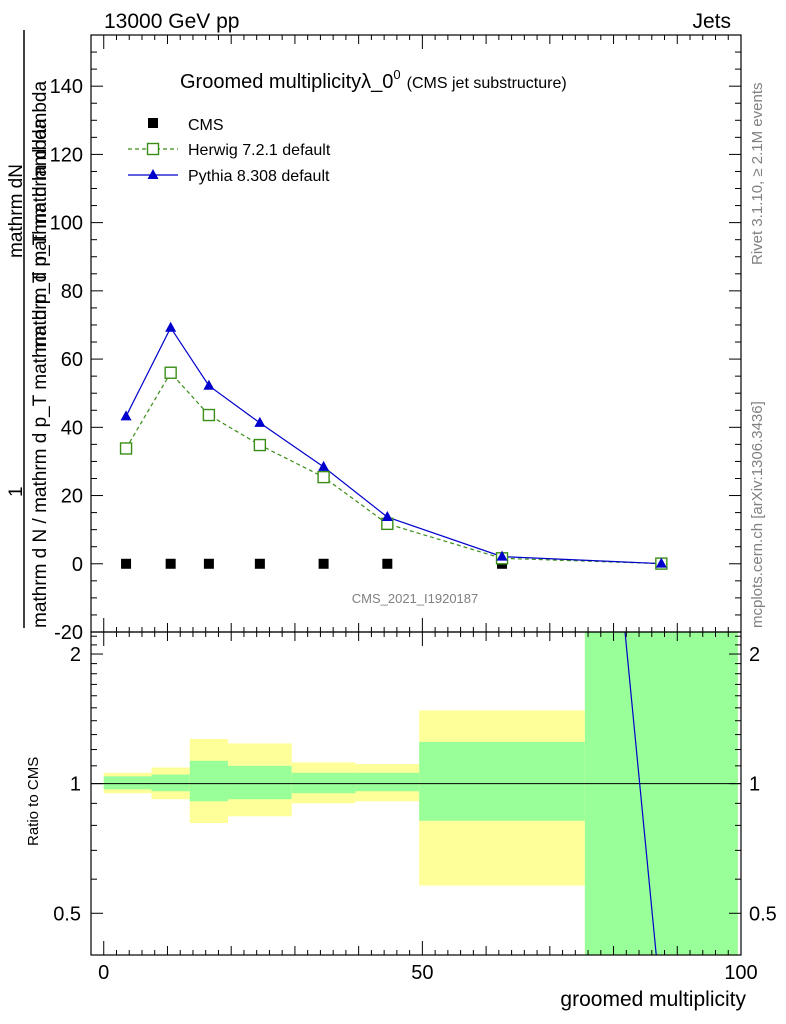 This screenshot has height=1024, width=786. What do you see at coordinates (16, 491) in the screenshot?
I see `ylabel-frac-one: 1` at bounding box center [16, 491].